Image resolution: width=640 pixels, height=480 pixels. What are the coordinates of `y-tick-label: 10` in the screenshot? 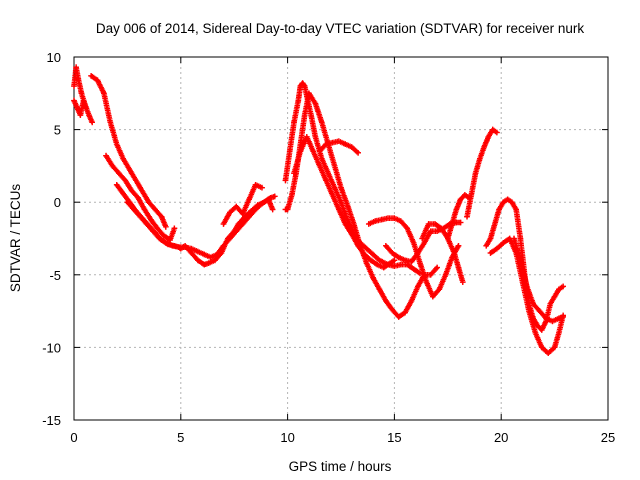 It's located at (54, 57).